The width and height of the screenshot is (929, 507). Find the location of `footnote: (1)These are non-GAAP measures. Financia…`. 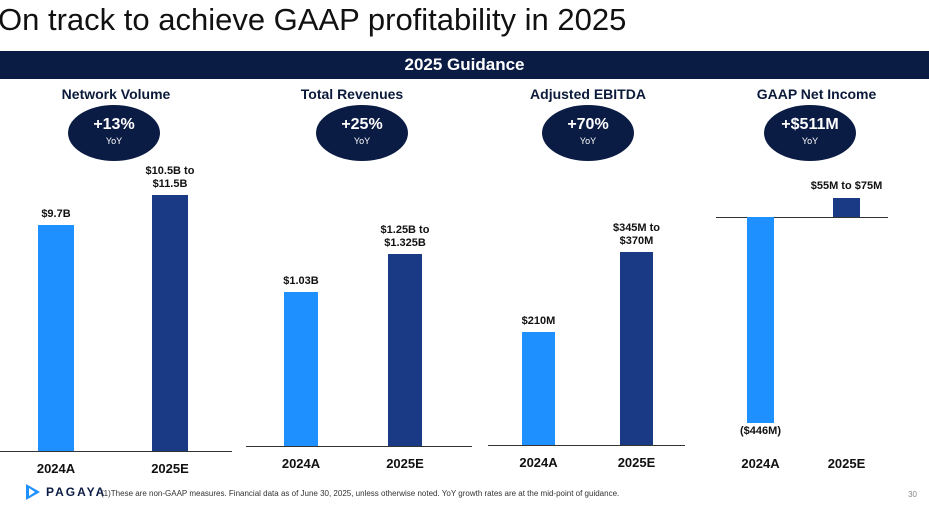

footnote: (1)These are non-GAAP measures. Financia… is located at coordinates (360, 493).